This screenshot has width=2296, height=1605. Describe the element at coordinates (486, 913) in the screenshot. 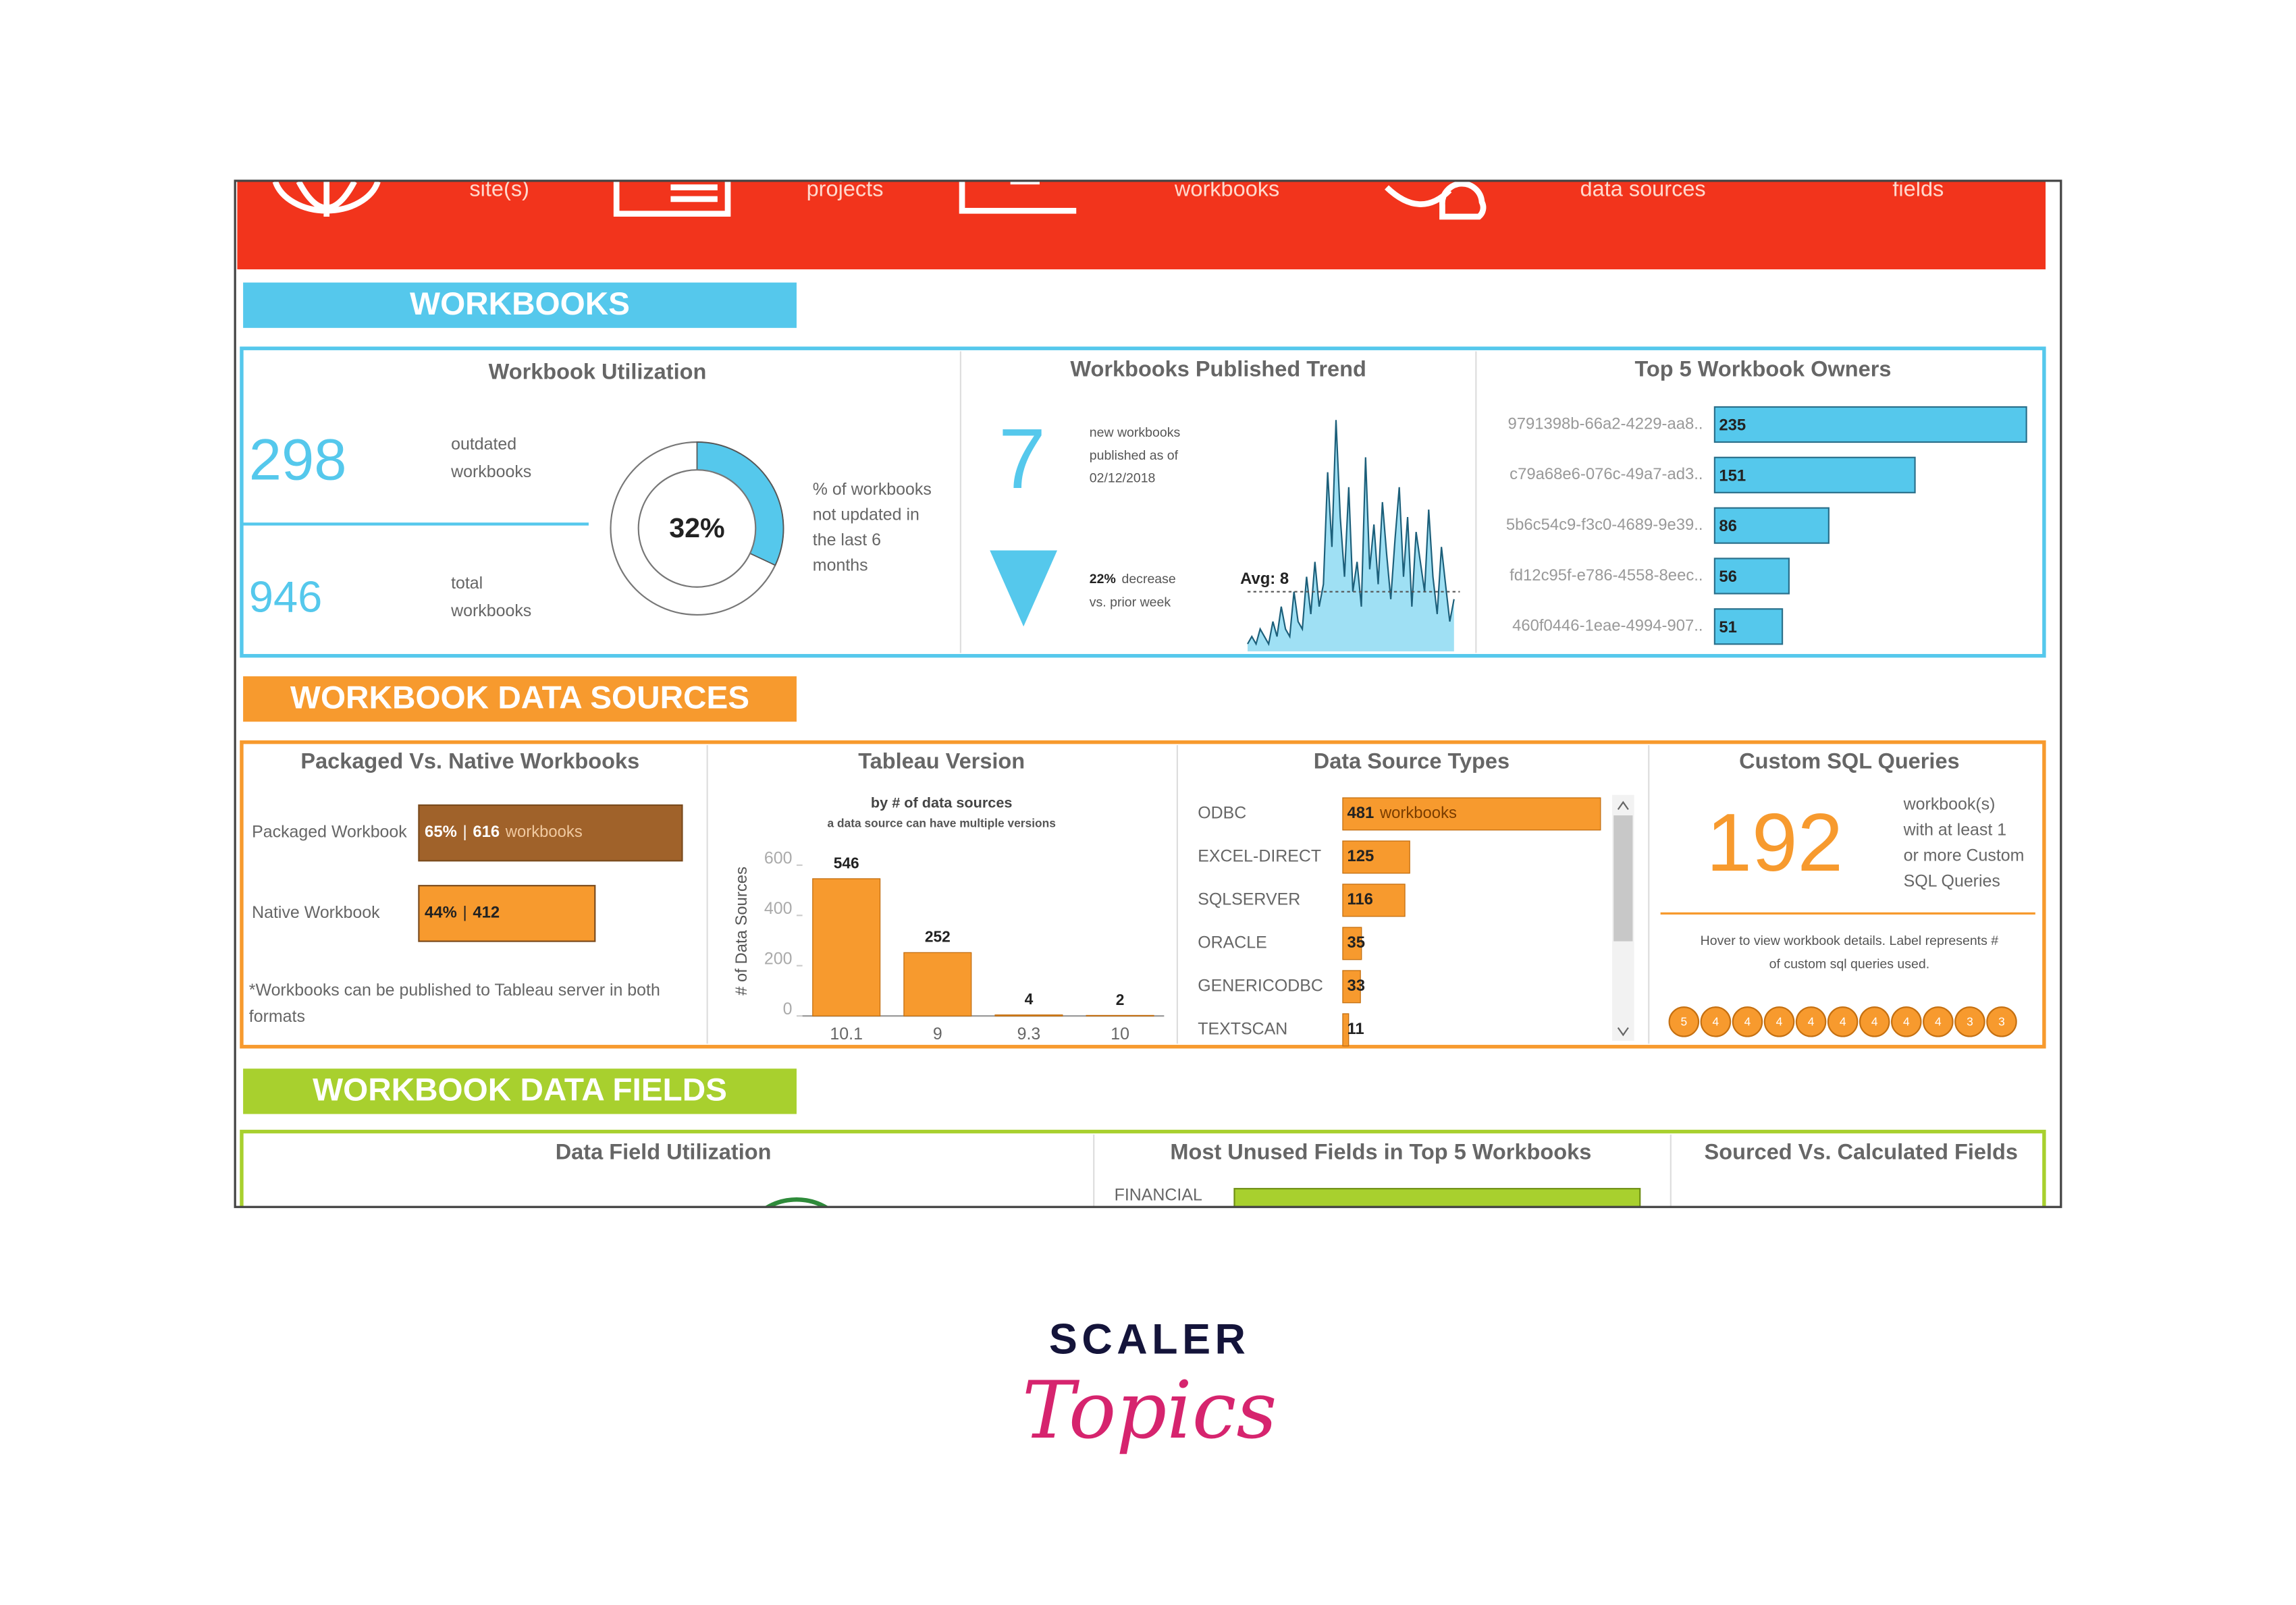

I see `text-part: 412` at that location.